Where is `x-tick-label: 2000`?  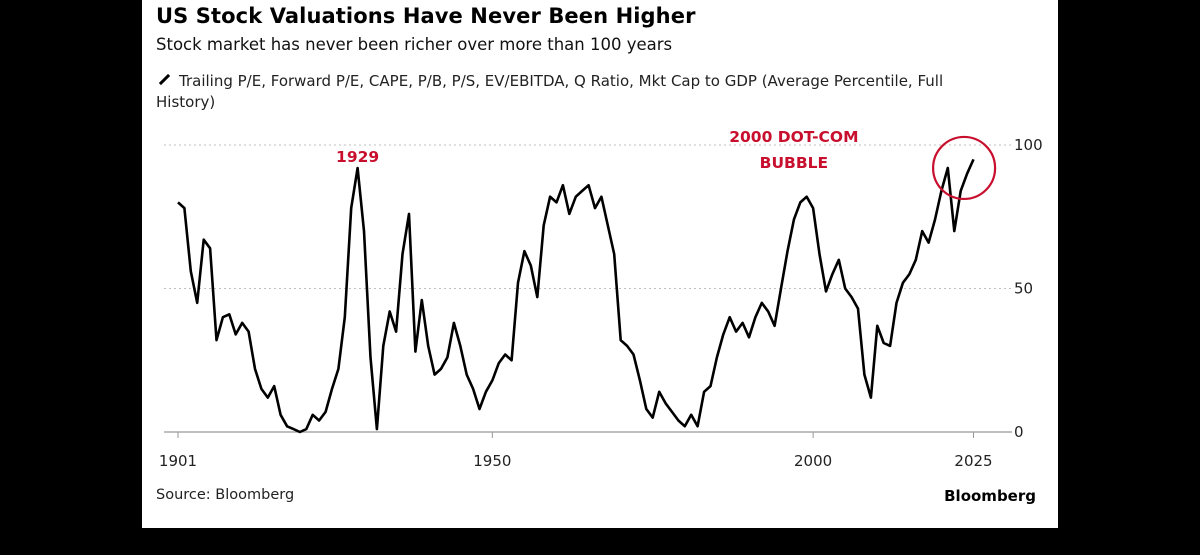
x-tick-label: 2000 is located at coordinates (813, 461).